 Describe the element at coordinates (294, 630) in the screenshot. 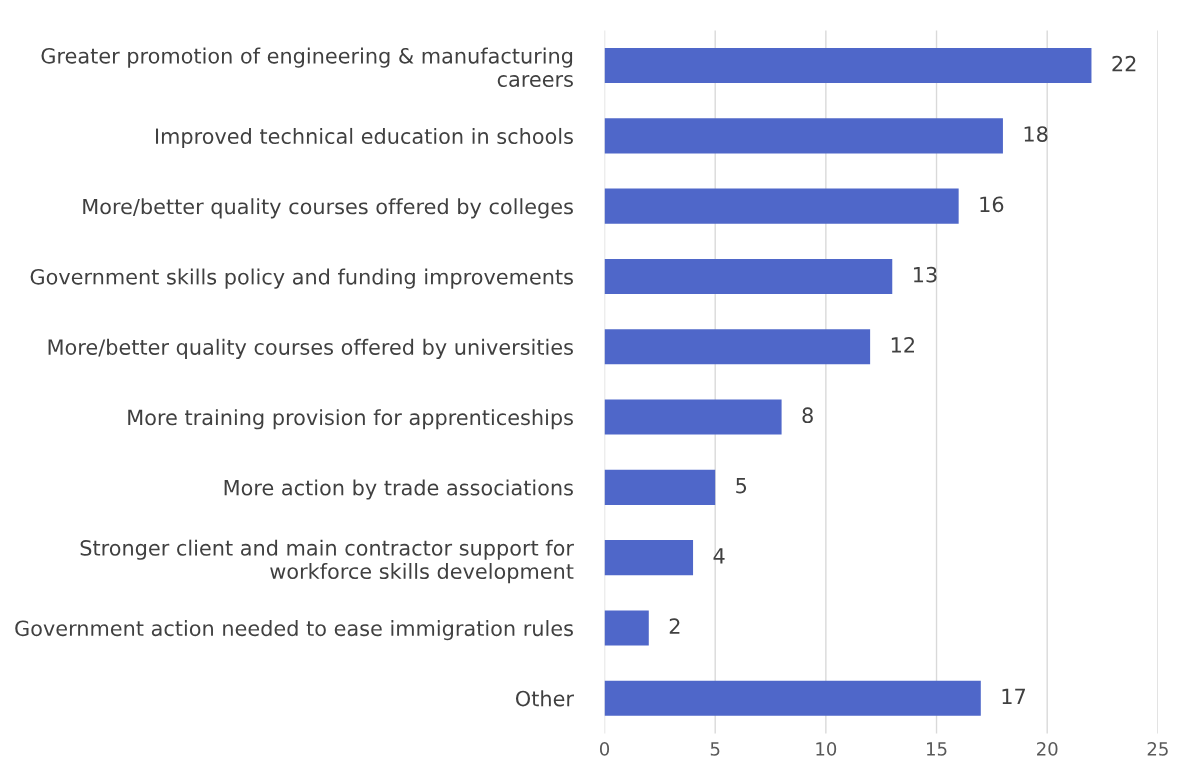

I see `y-tick-label: Government action needed to ease immigration rules` at that location.